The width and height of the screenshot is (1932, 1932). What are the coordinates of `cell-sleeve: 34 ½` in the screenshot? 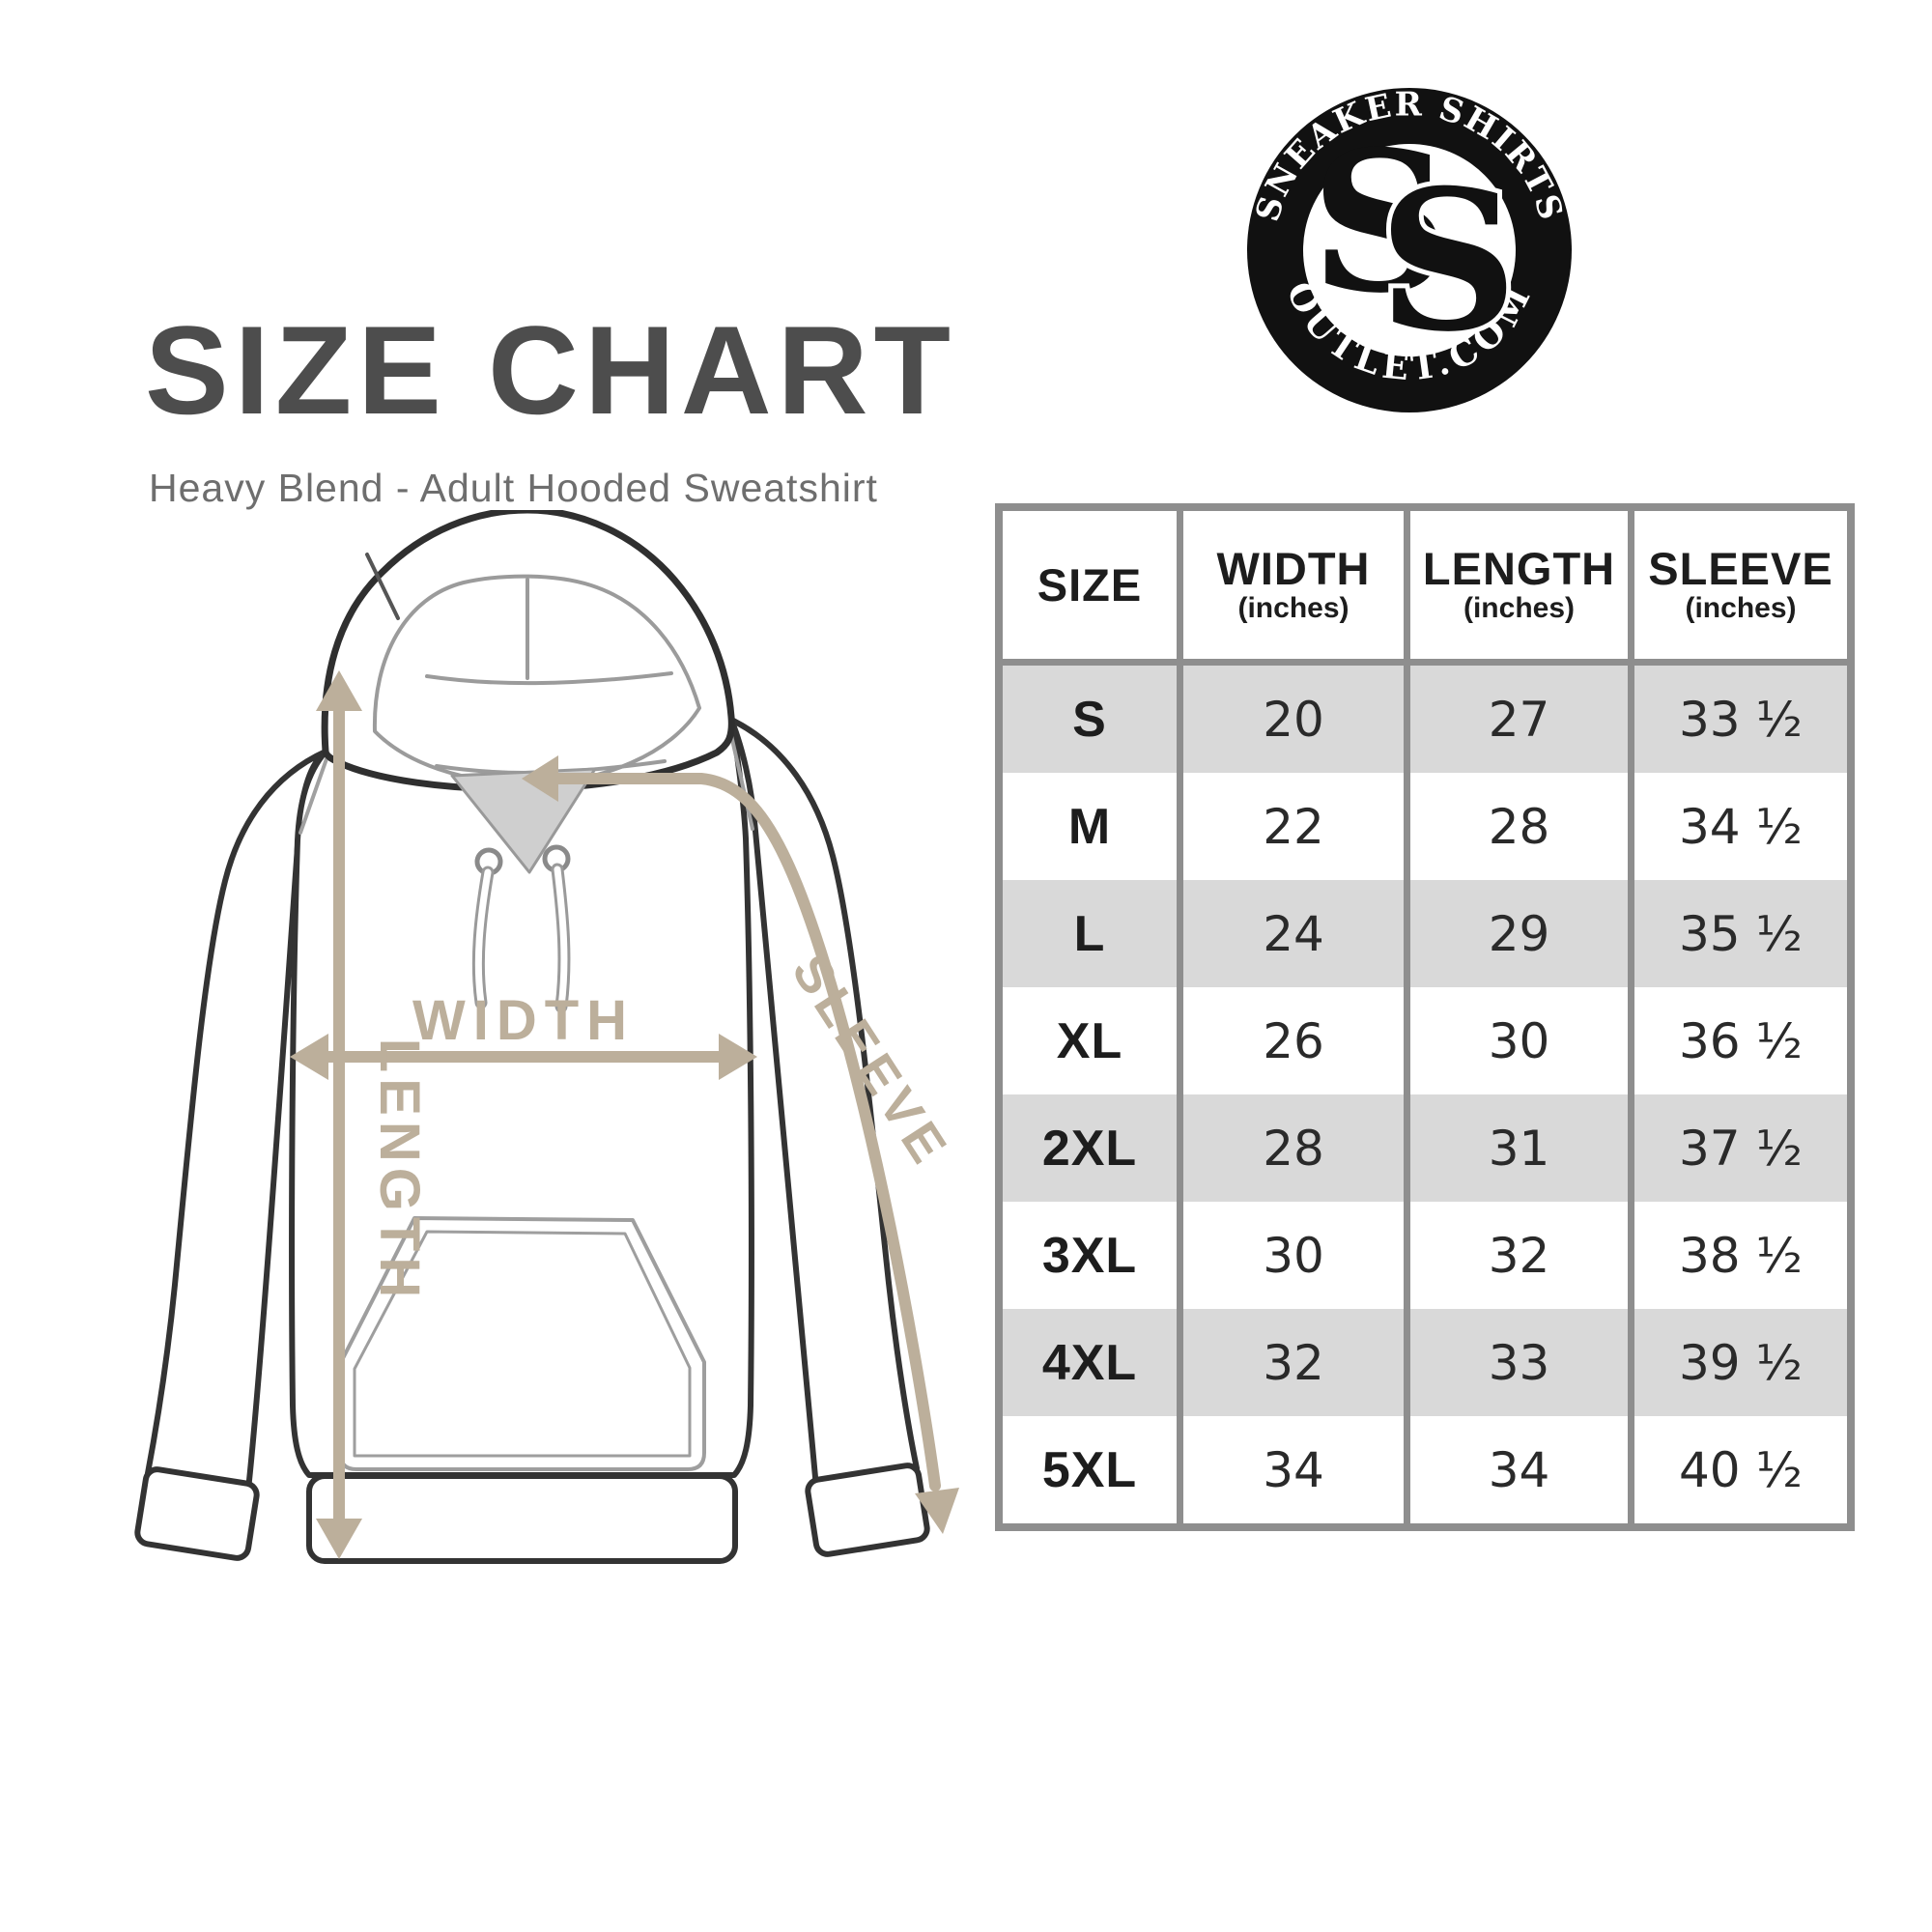 It's located at (1740, 826).